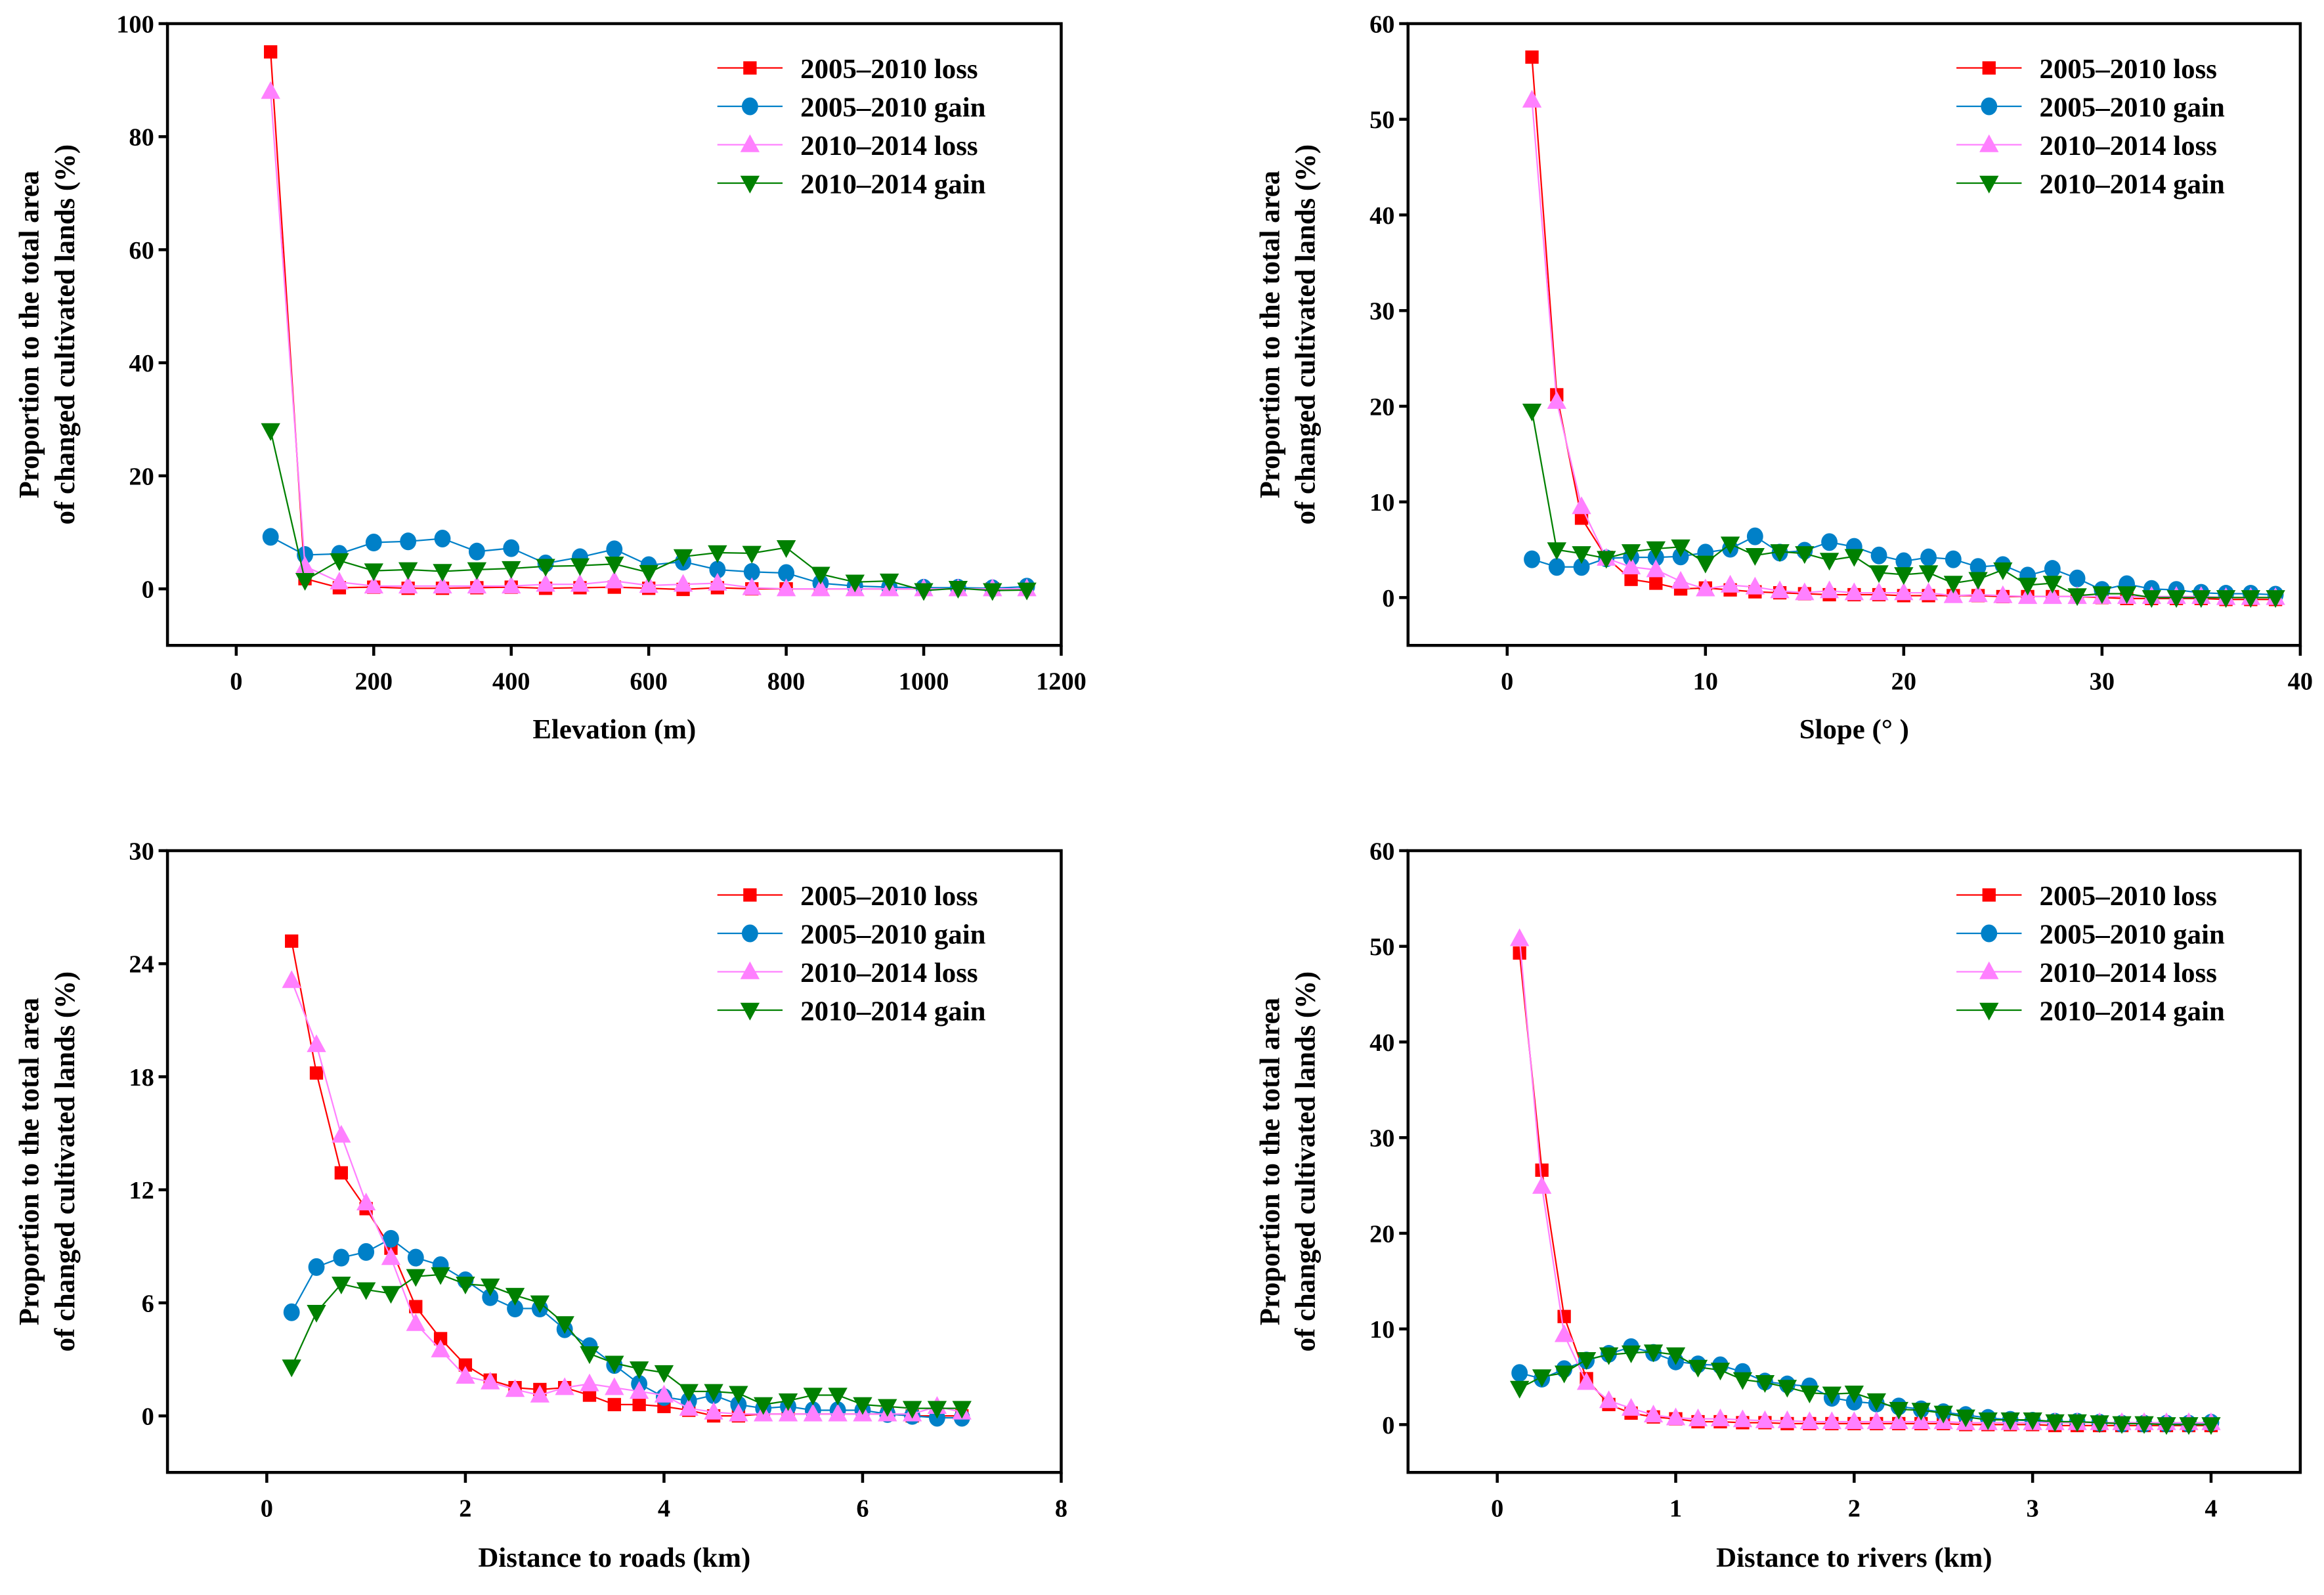  What do you see at coordinates (1854, 1509) in the screenshot?
I see `x-tick-label: 2` at bounding box center [1854, 1509].